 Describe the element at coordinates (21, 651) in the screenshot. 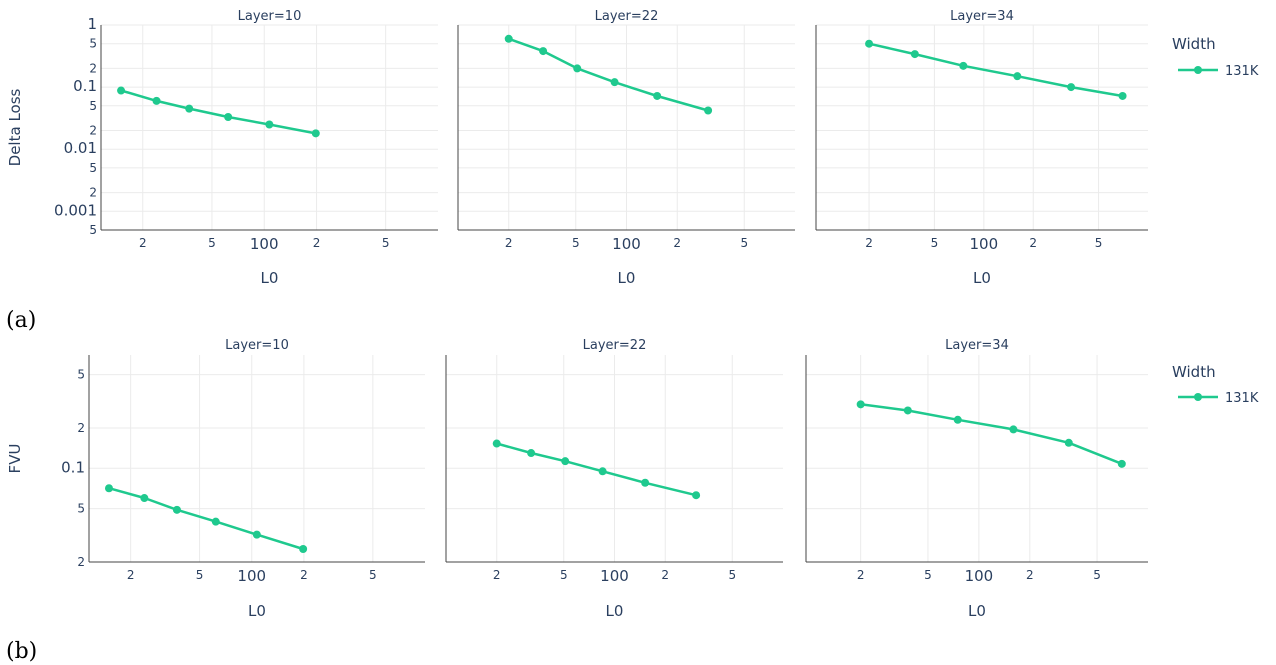

I see `caption-b: (b)` at that location.